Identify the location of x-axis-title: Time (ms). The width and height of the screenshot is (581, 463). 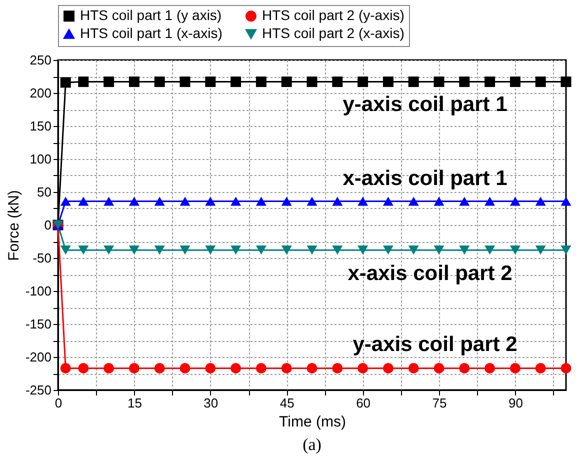
(312, 422).